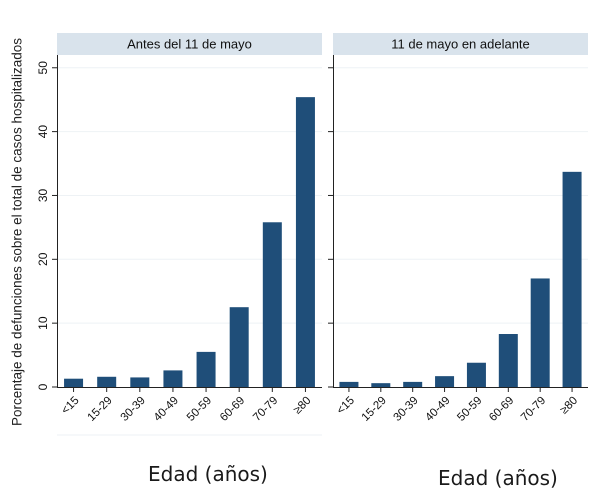 This screenshot has width=590, height=490. Describe the element at coordinates (498, 478) in the screenshot. I see `x-axis-title-right: Edad (años)` at that location.